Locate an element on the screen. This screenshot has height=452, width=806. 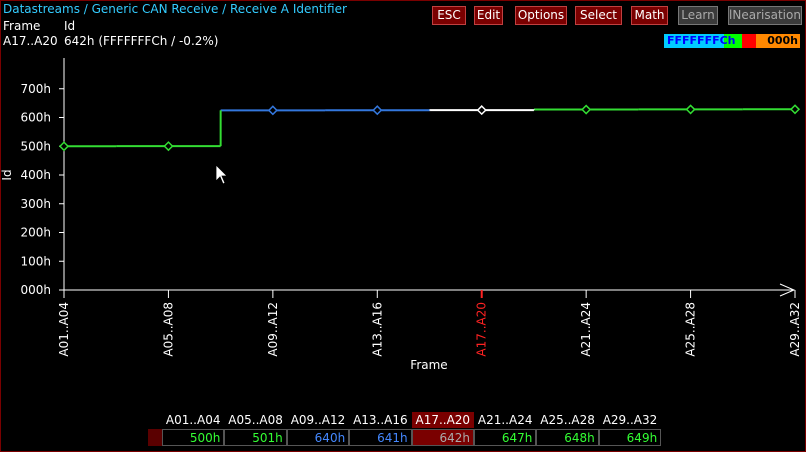
x-tick-label: A25..A28 is located at coordinates (691, 329).